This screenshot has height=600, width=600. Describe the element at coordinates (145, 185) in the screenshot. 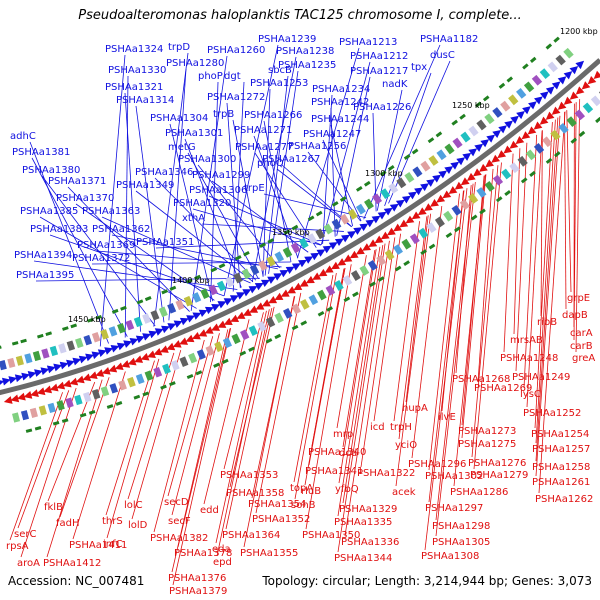

I see `forward-gene-label: PSHAa1349` at that location.